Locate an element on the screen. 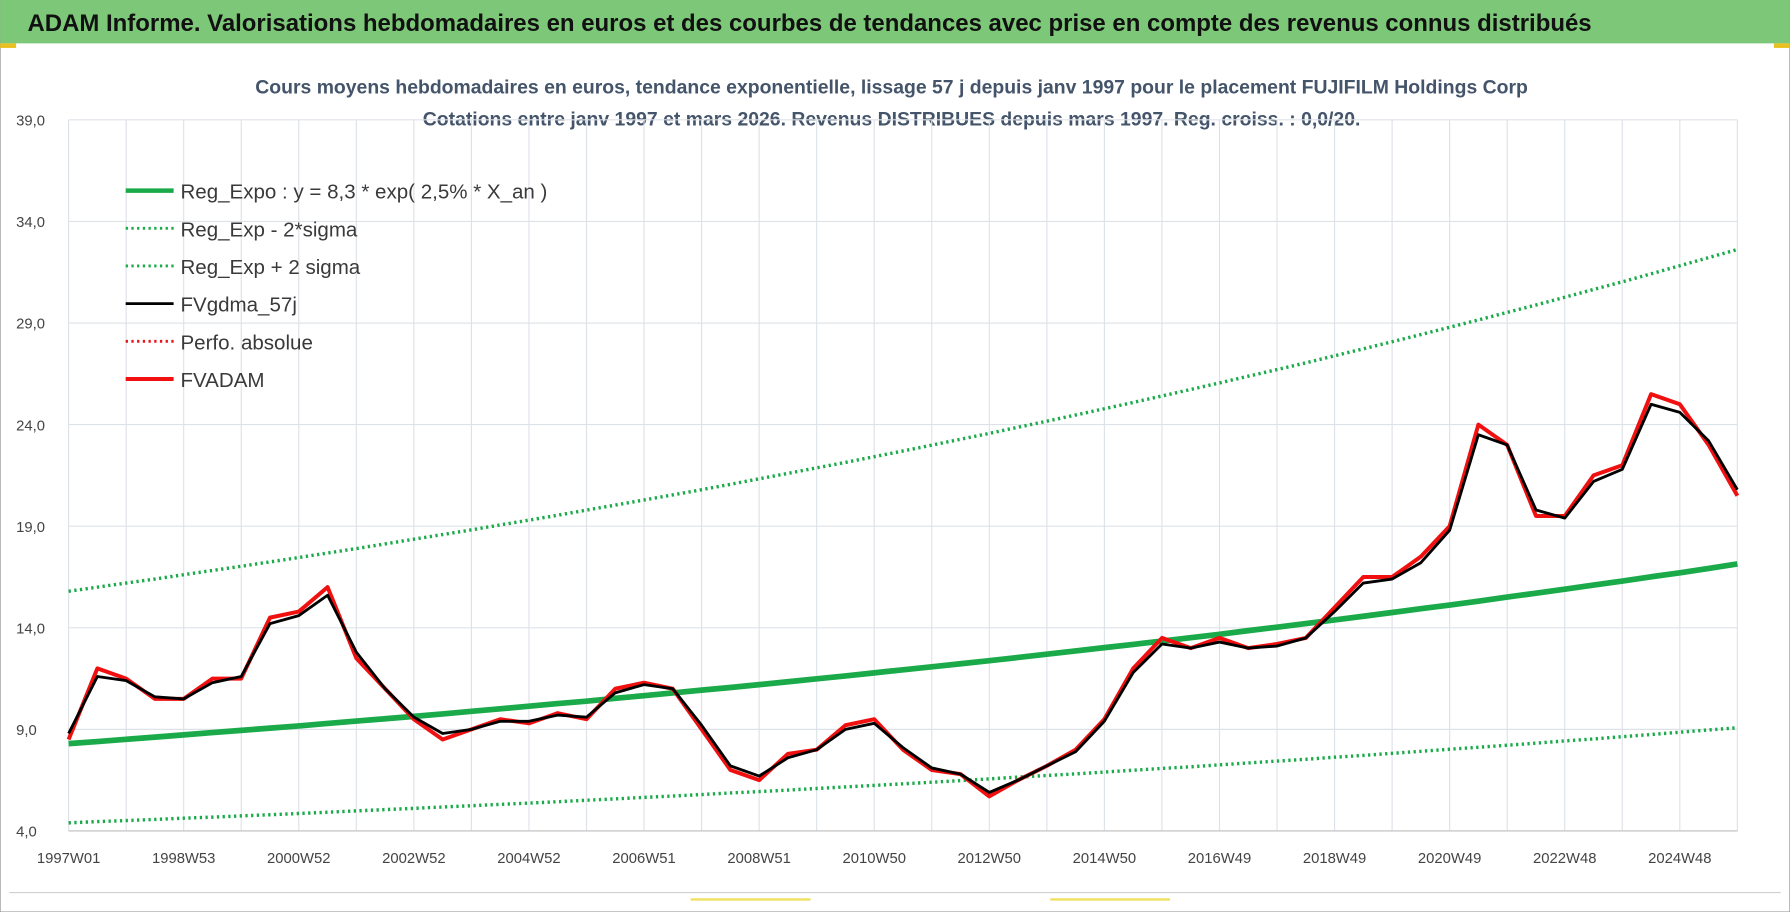 This screenshot has width=1790, height=912. header-bar is located at coordinates (895, 22).